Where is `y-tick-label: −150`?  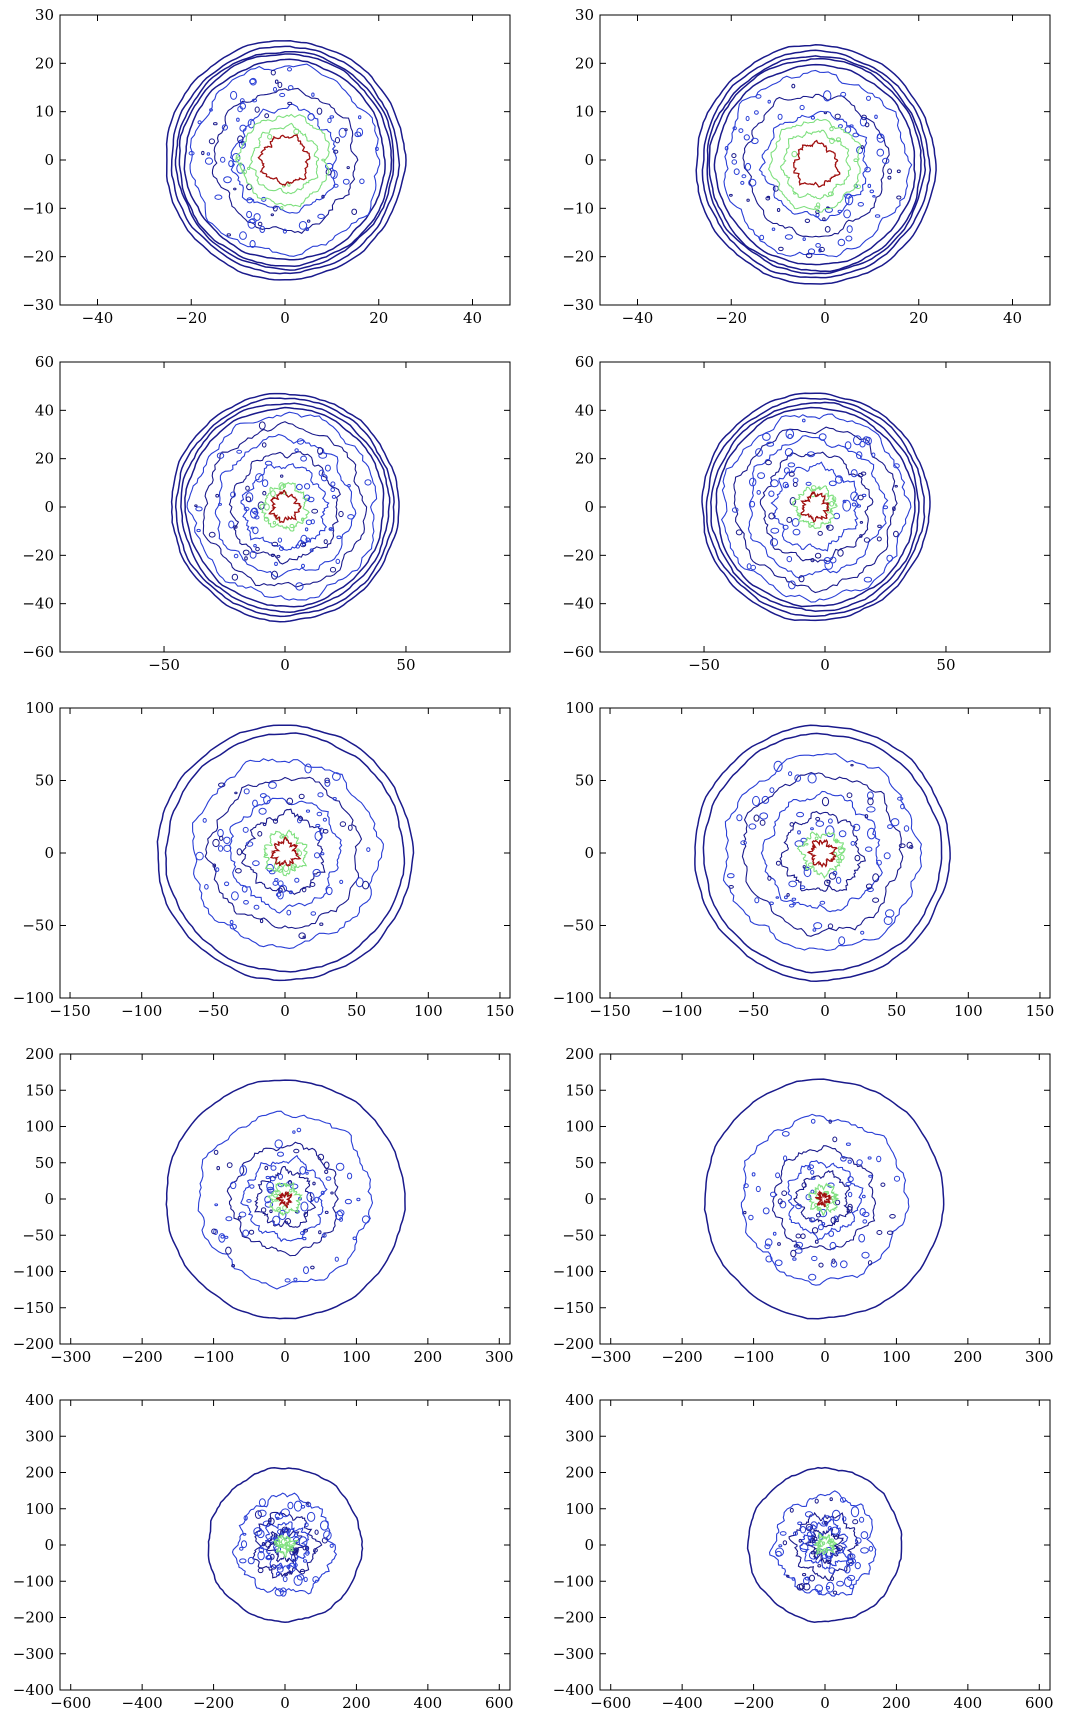
y-tick-label: −150 is located at coordinates (33, 1308).